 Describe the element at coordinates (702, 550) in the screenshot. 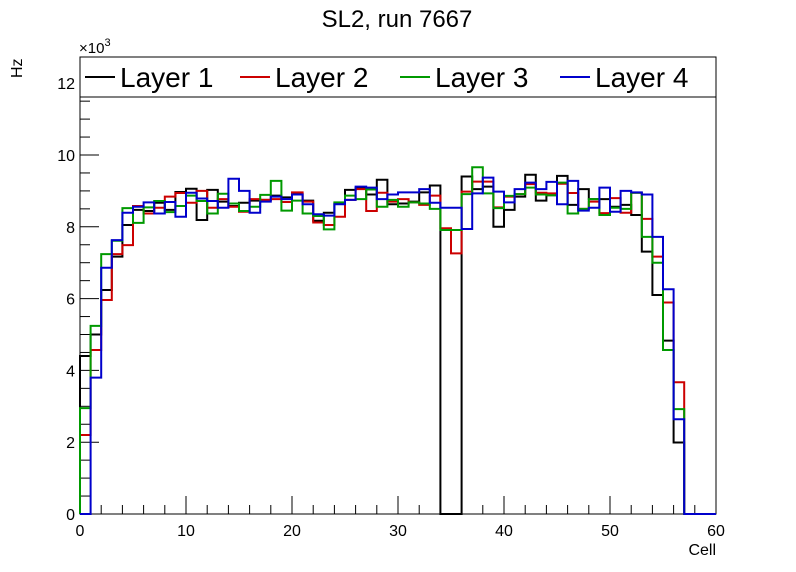

I see `x-axis-label: Cell` at that location.